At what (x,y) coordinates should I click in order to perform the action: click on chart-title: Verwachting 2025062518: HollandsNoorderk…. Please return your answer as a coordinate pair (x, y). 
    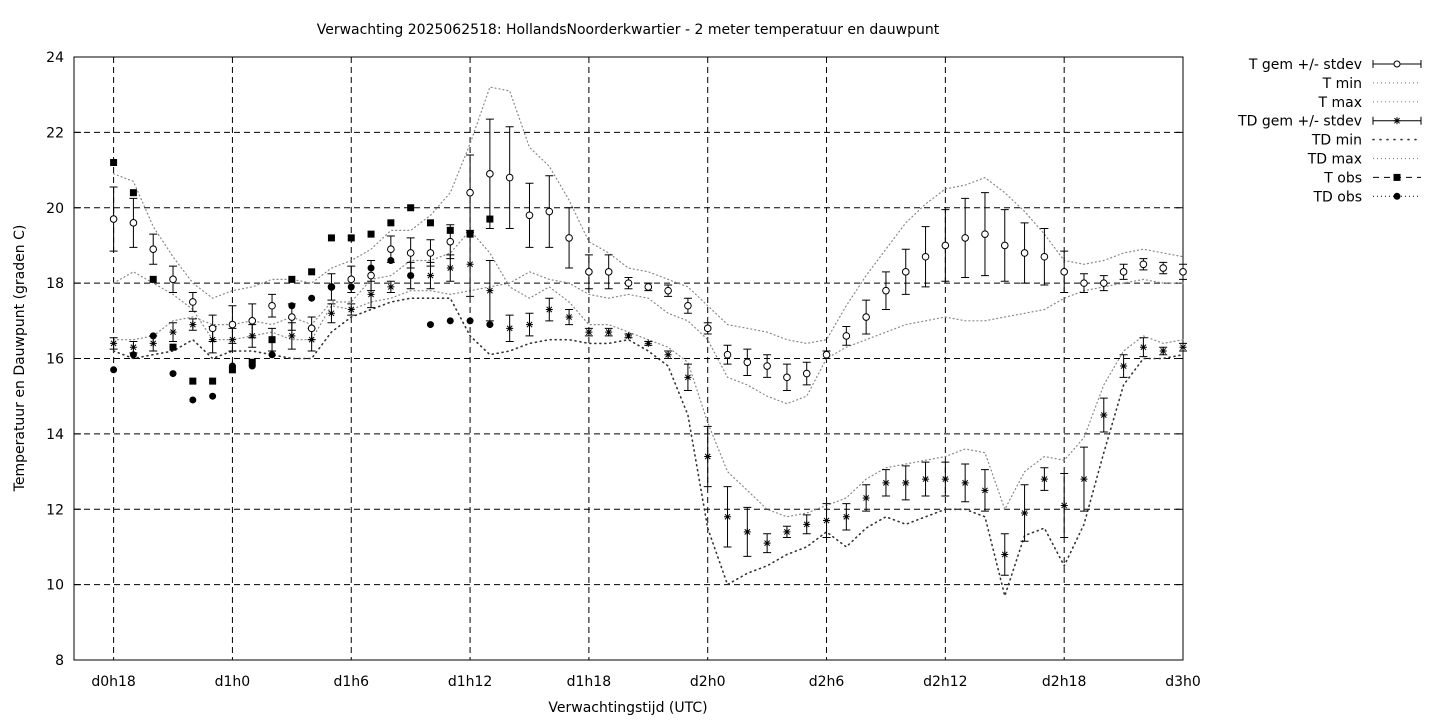
    Looking at the image, I should click on (628, 30).